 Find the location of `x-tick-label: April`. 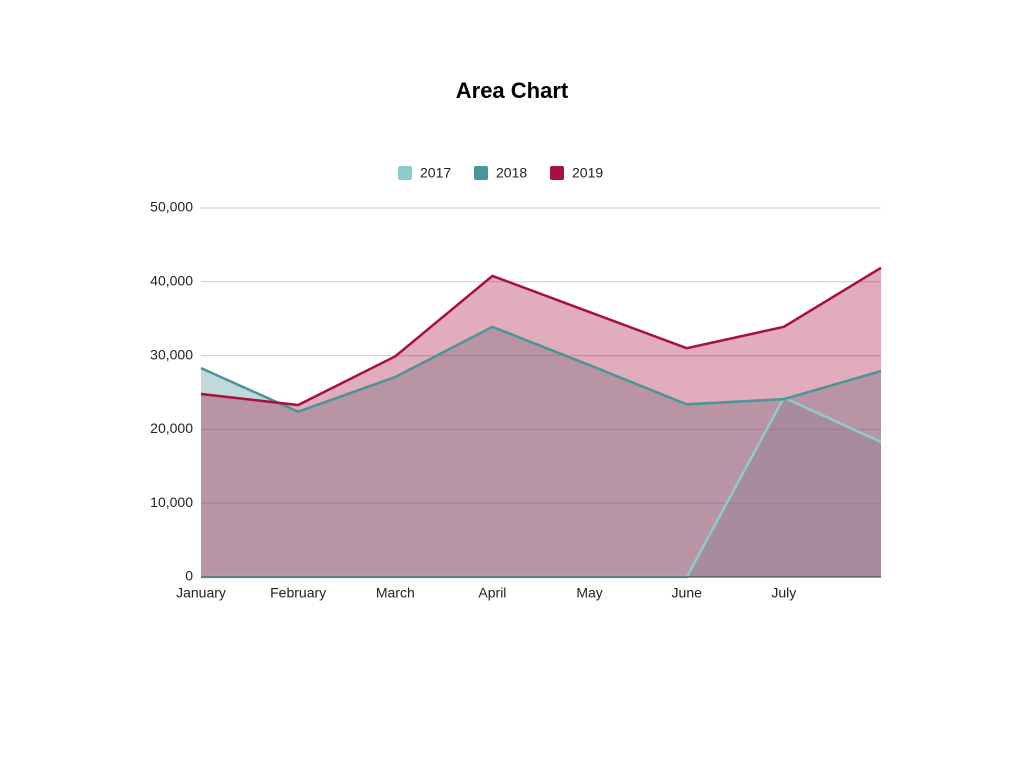

x-tick-label: April is located at coordinates (492, 593).